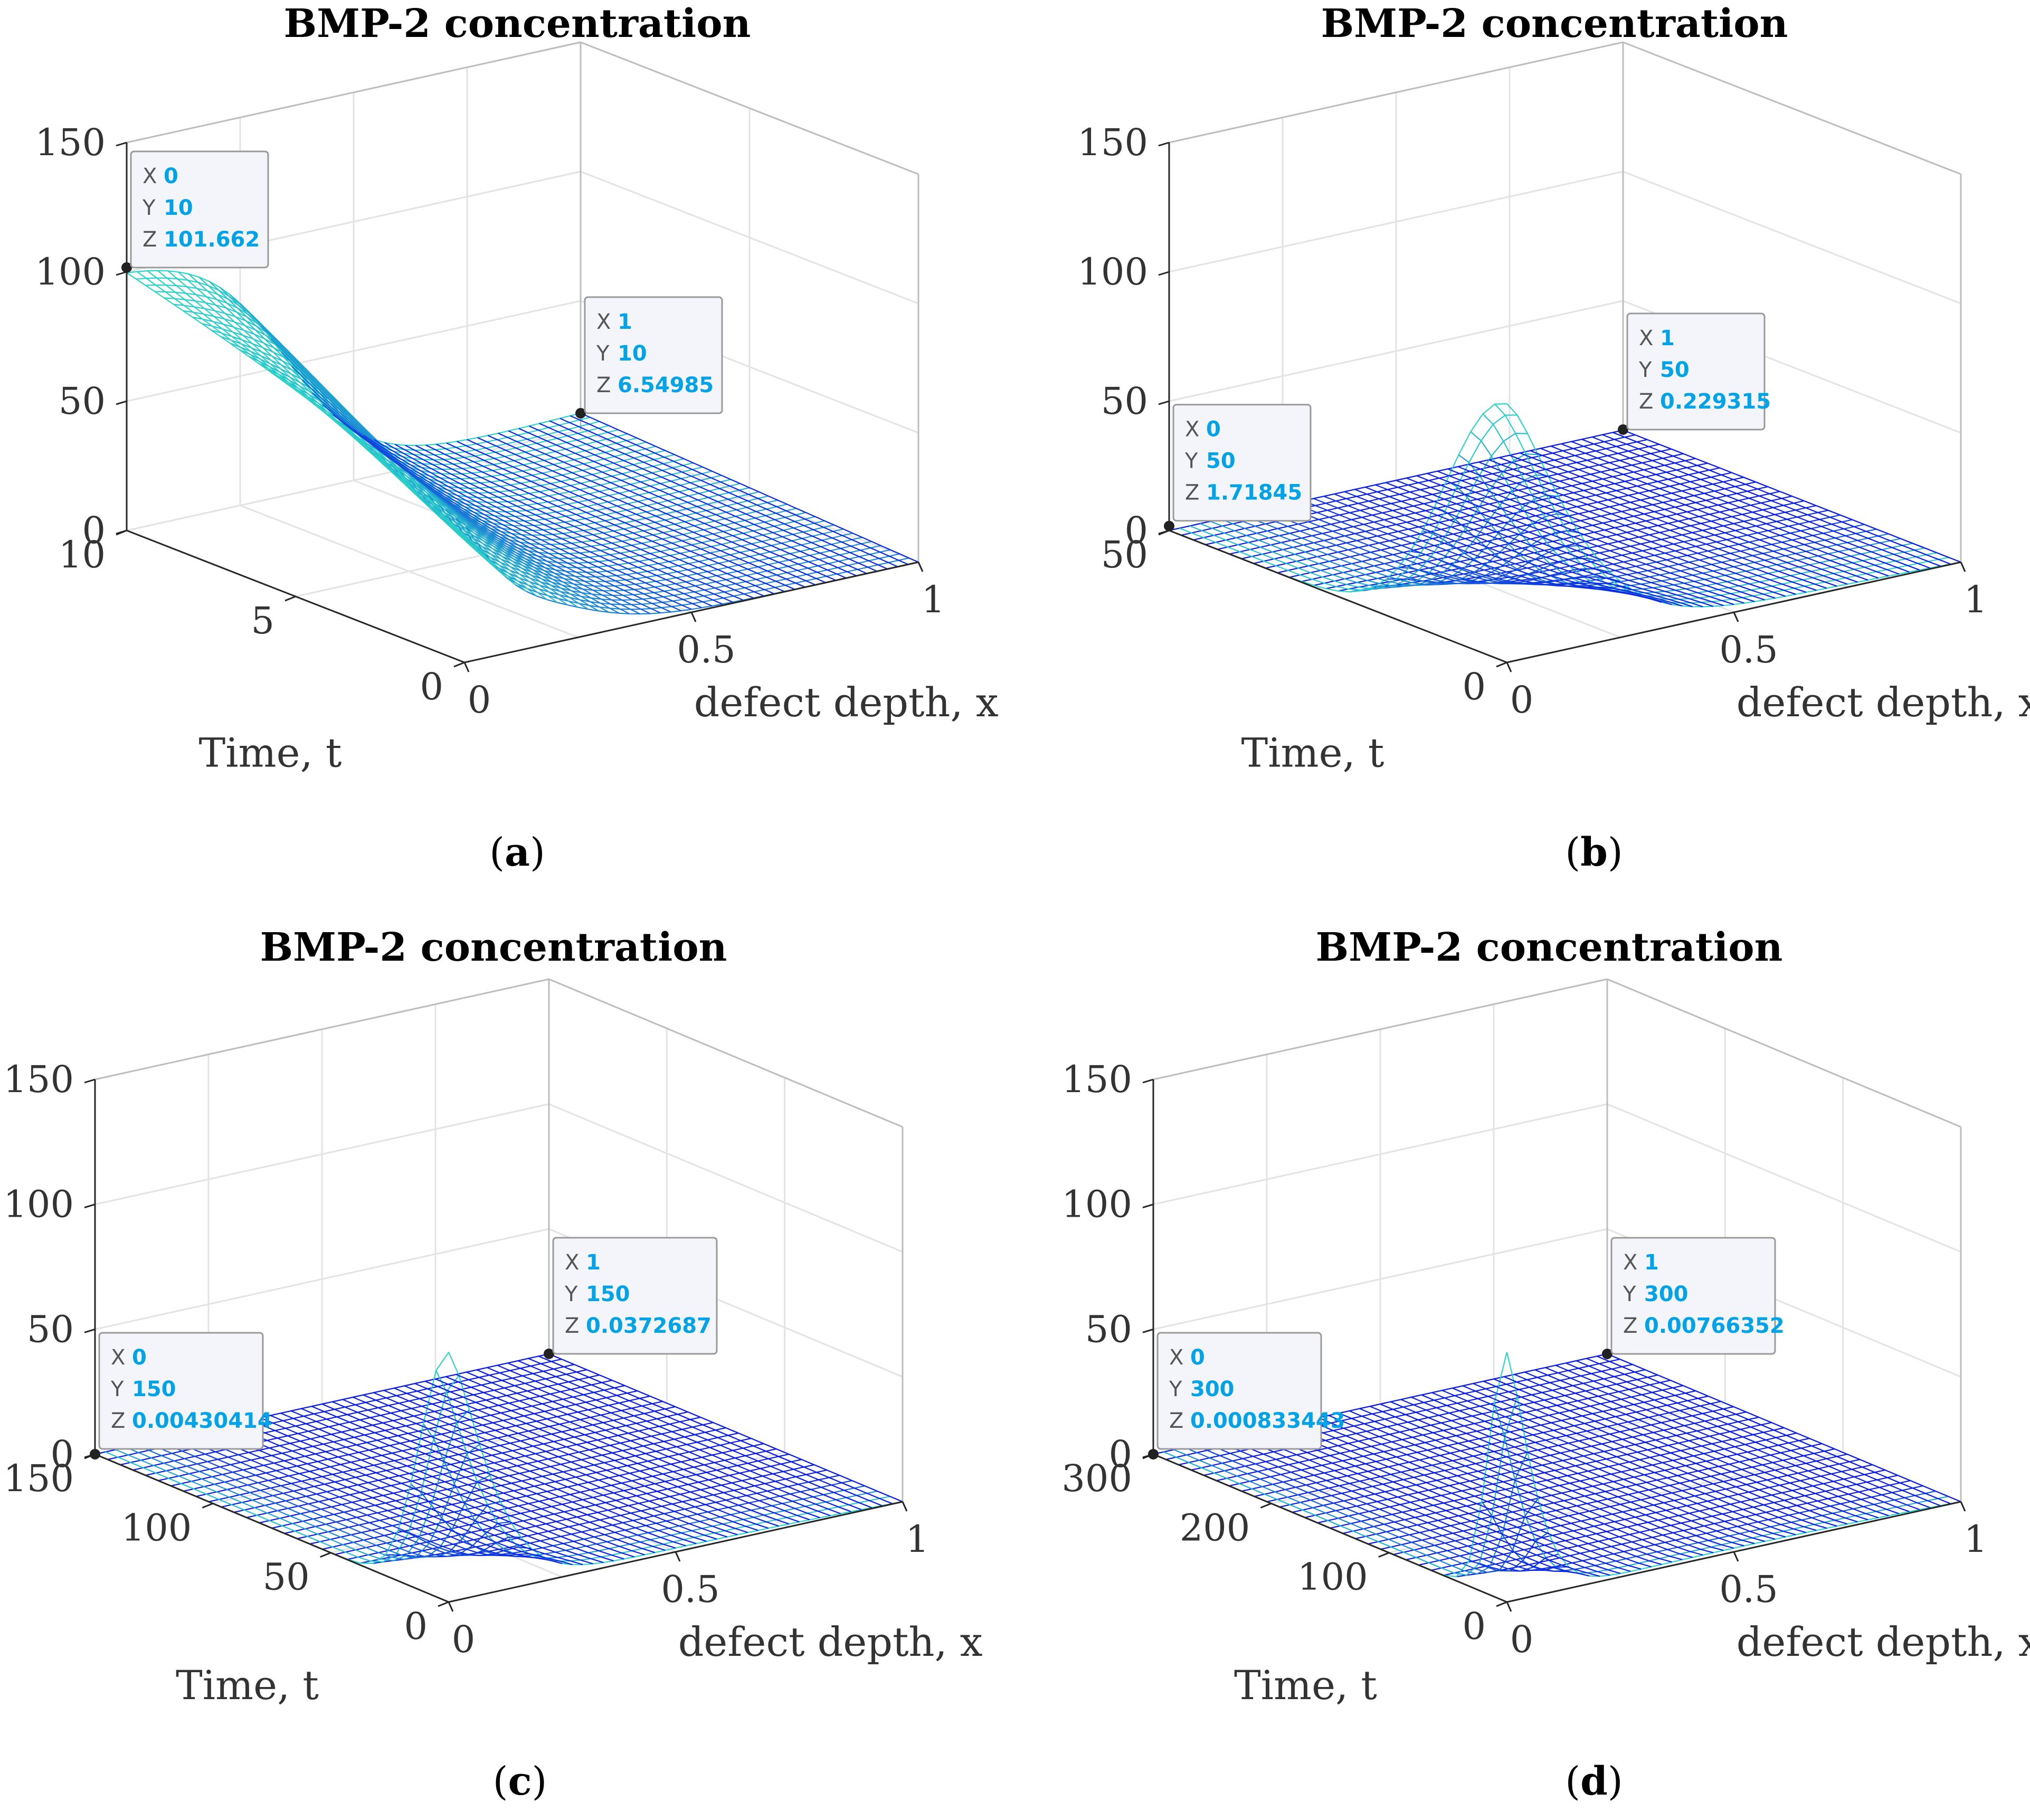  I want to click on datatip-value-z: 101.662, so click(212, 240).